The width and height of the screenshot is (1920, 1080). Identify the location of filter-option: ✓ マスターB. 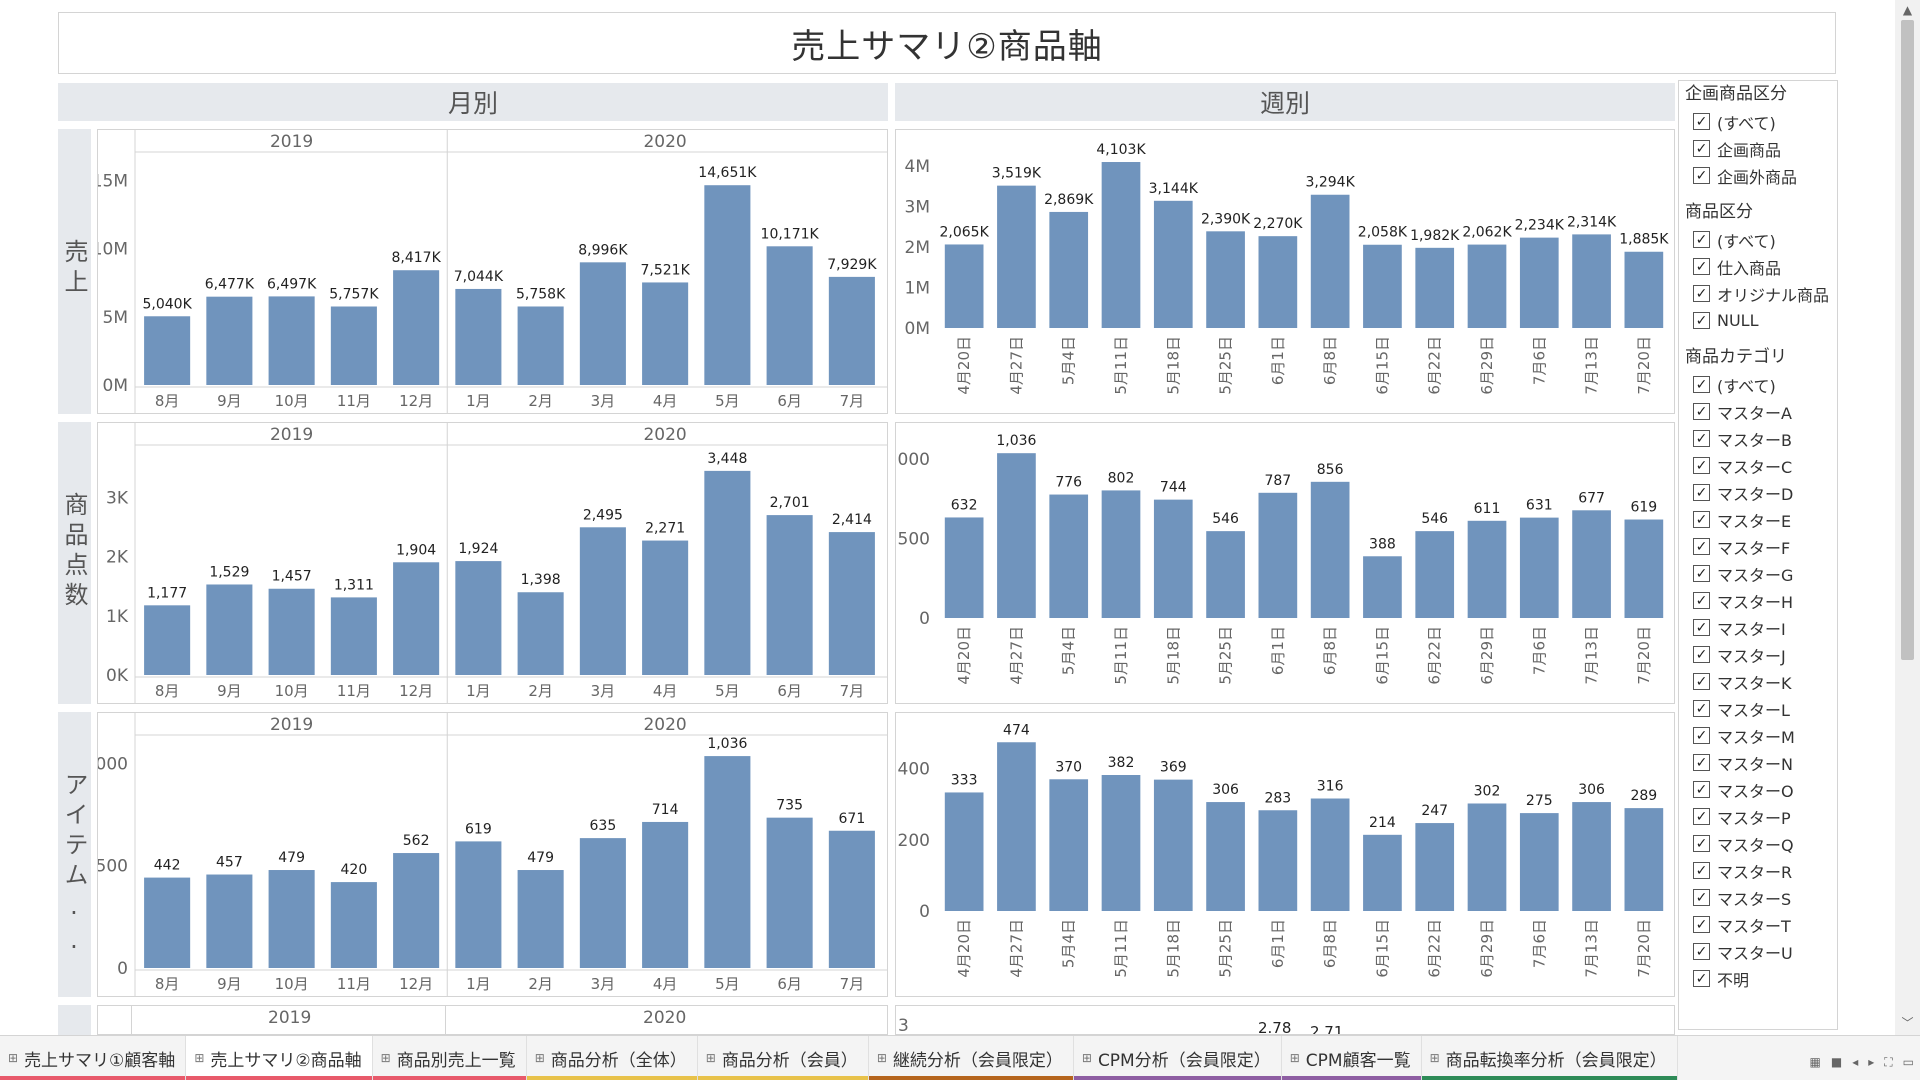
(1758, 438).